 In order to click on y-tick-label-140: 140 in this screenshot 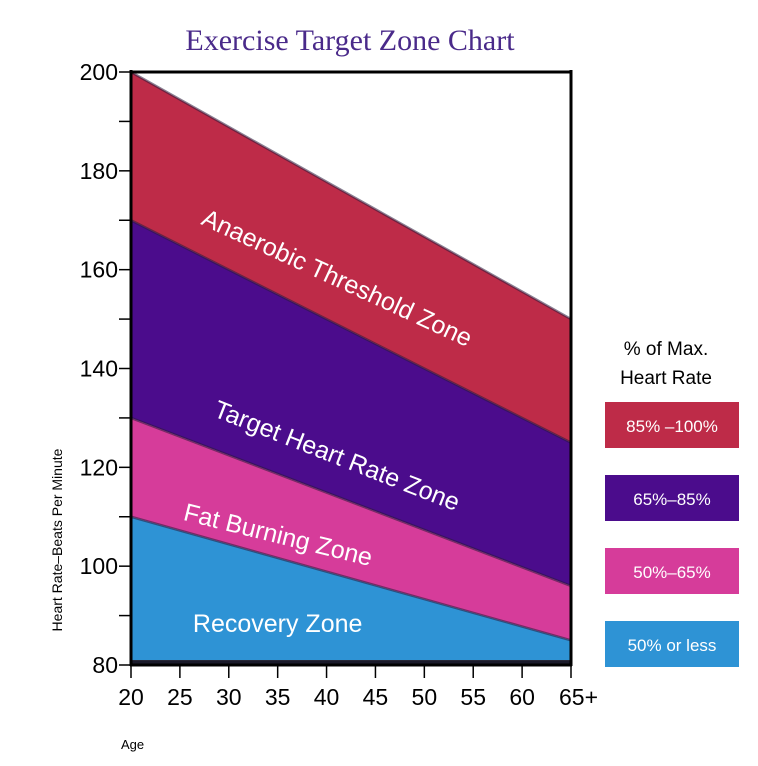, I will do `click(99, 369)`.